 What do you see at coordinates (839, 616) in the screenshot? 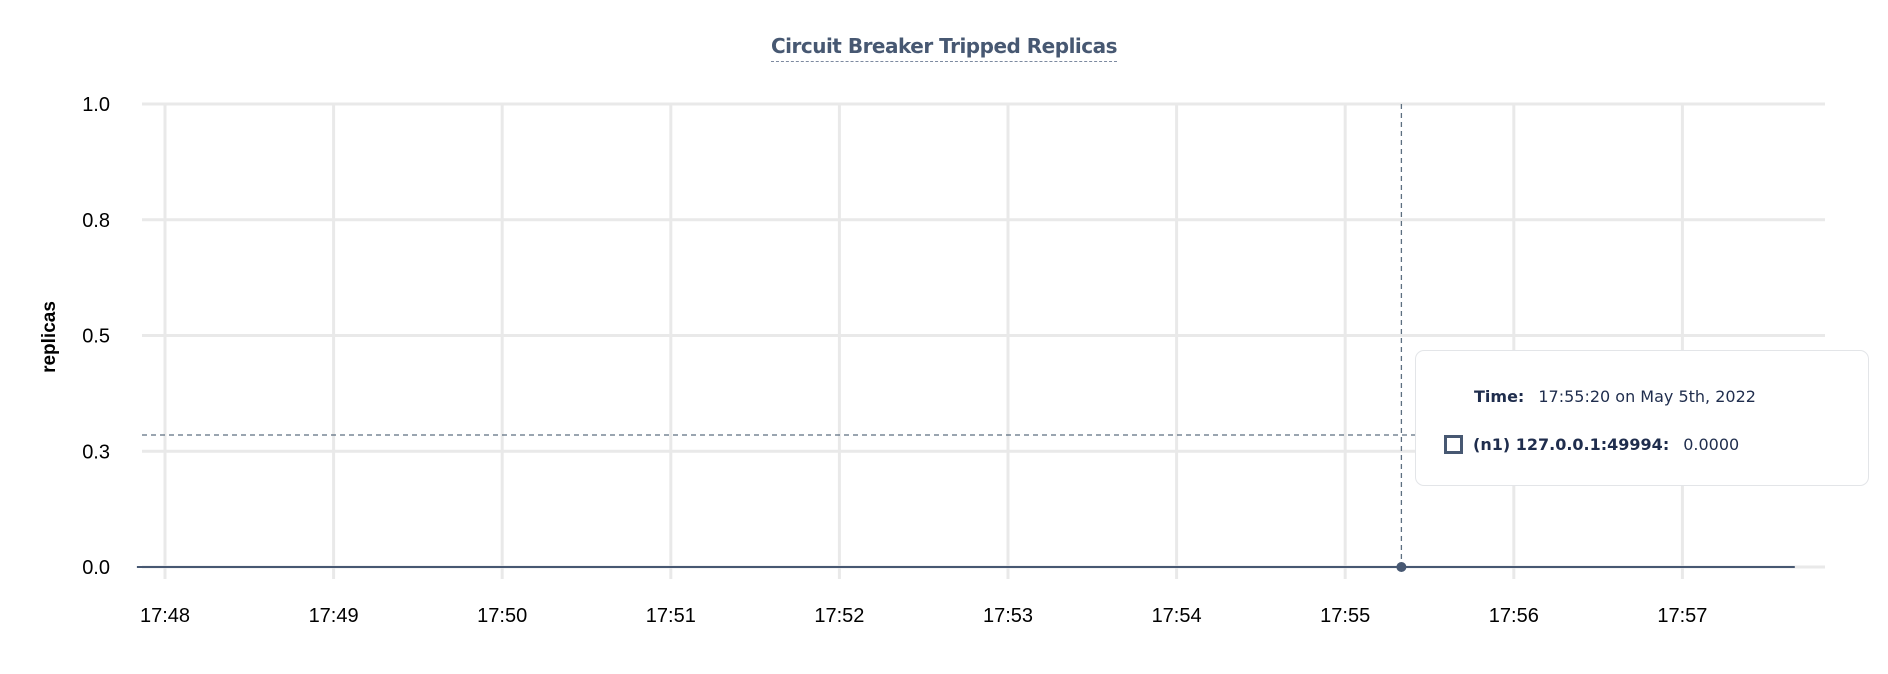
I see `x-tick-label: 17:52` at bounding box center [839, 616].